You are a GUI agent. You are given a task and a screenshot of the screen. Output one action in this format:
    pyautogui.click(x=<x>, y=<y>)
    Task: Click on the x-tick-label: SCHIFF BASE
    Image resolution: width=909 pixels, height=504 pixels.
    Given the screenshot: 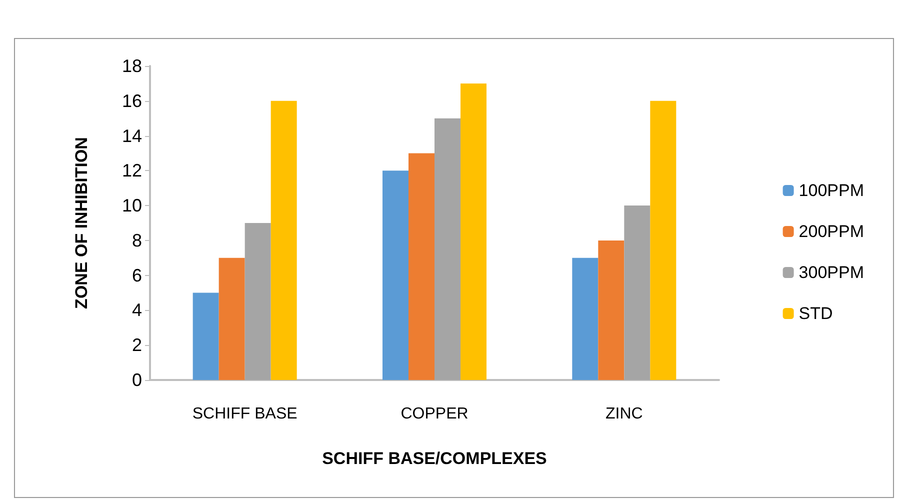 What is the action you would take?
    pyautogui.click(x=245, y=414)
    